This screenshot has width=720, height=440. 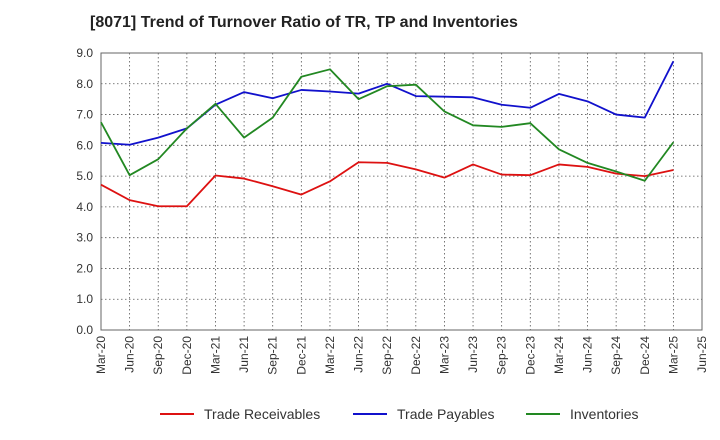 What do you see at coordinates (84, 145) in the screenshot?
I see `y-tick-label: 6.0` at bounding box center [84, 145].